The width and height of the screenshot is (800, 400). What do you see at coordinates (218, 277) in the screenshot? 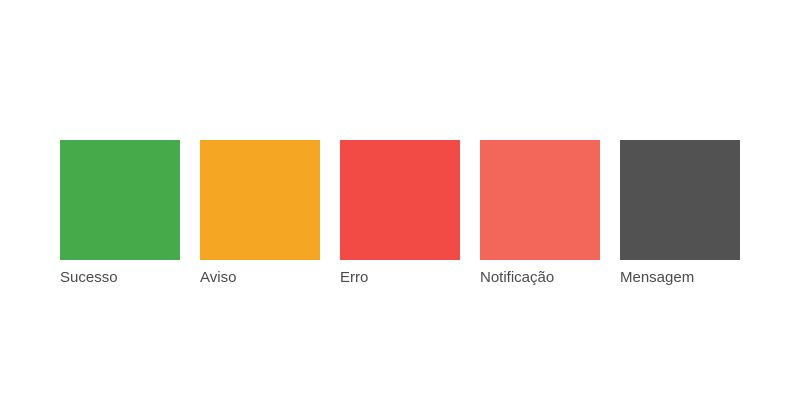
I see `swatch-label-aviso: Aviso` at bounding box center [218, 277].